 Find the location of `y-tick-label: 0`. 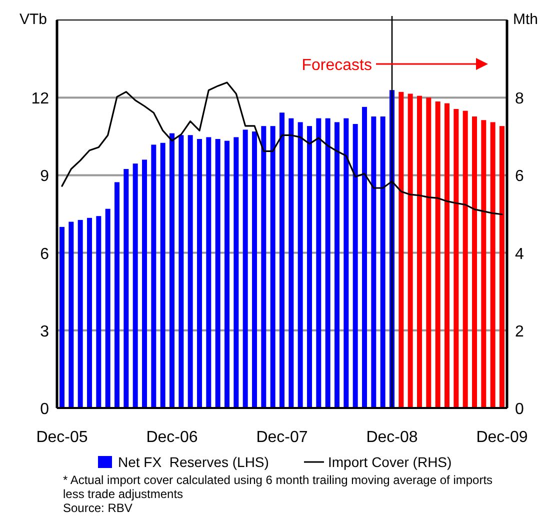

y-tick-label: 0 is located at coordinates (45, 409).